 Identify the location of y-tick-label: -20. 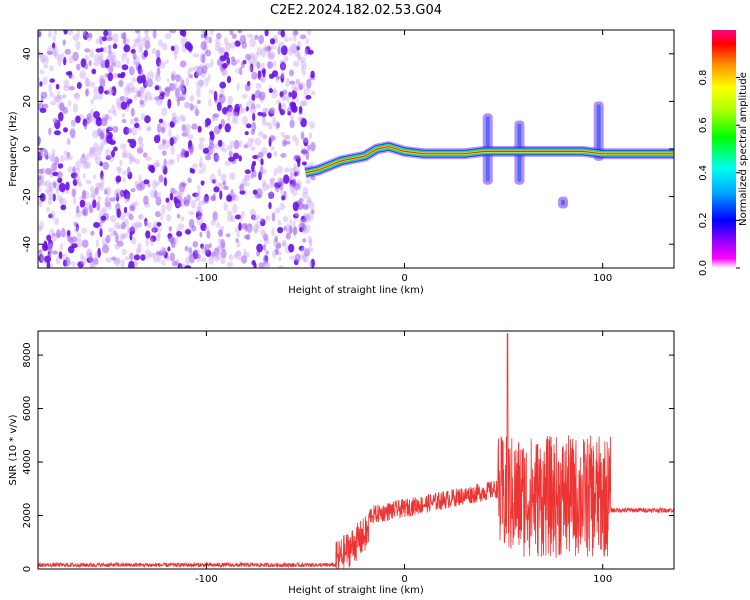
(27, 196).